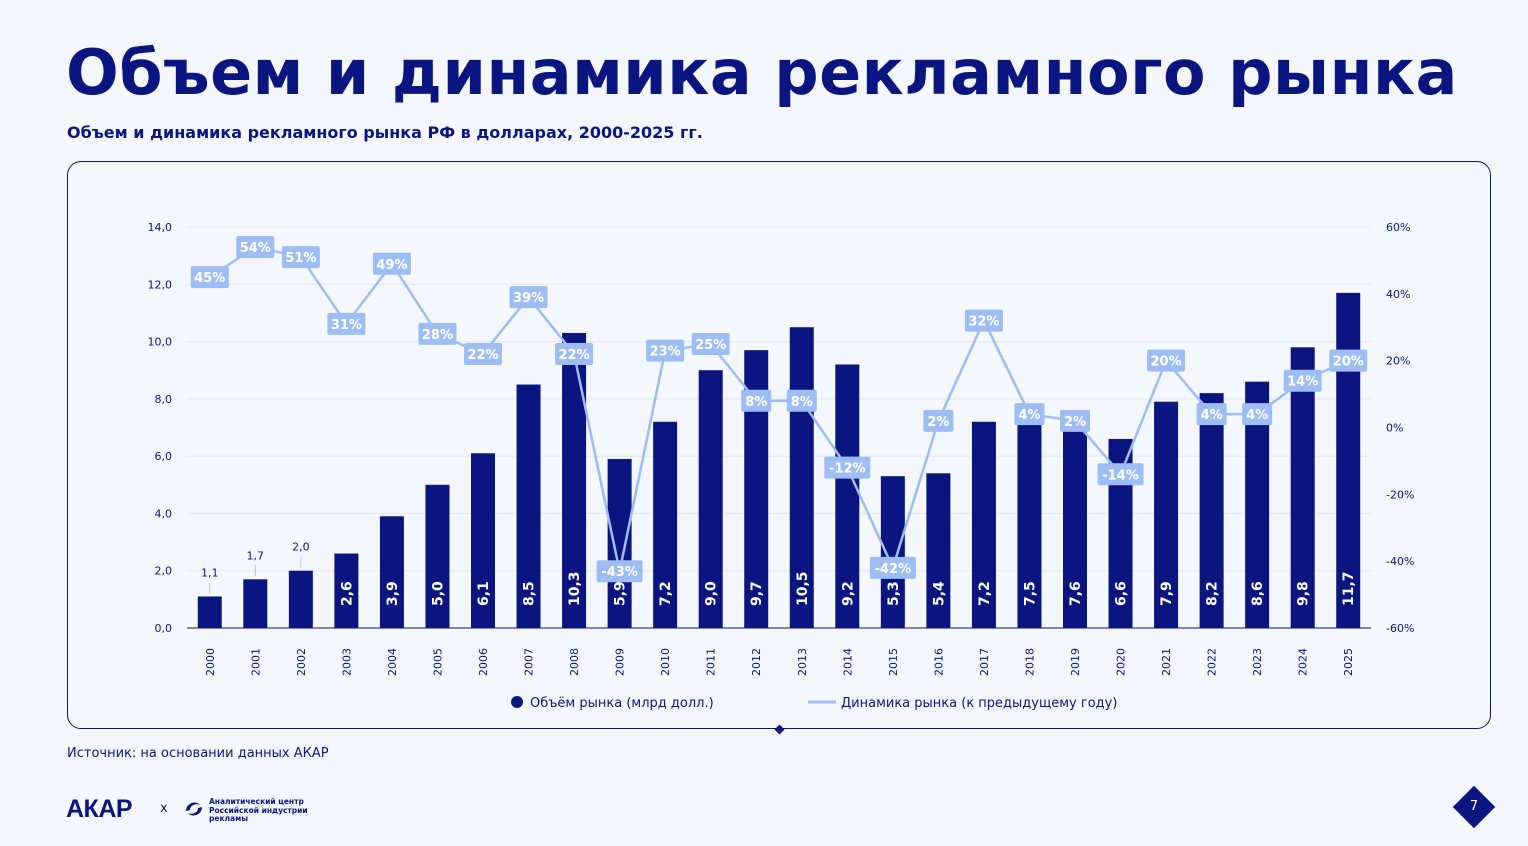 The image size is (1528, 846). Describe the element at coordinates (665, 662) in the screenshot. I see `x-tick-label: 2010` at that location.